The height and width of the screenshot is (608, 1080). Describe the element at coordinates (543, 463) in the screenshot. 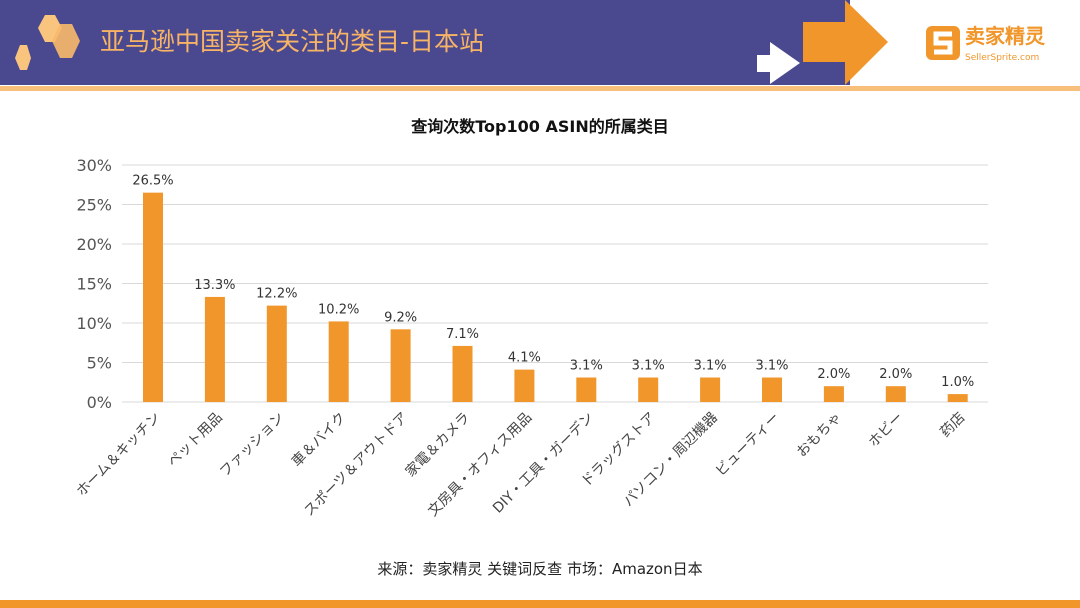

I see `x-tick-label: DIY・工具・ガーデン` at that location.